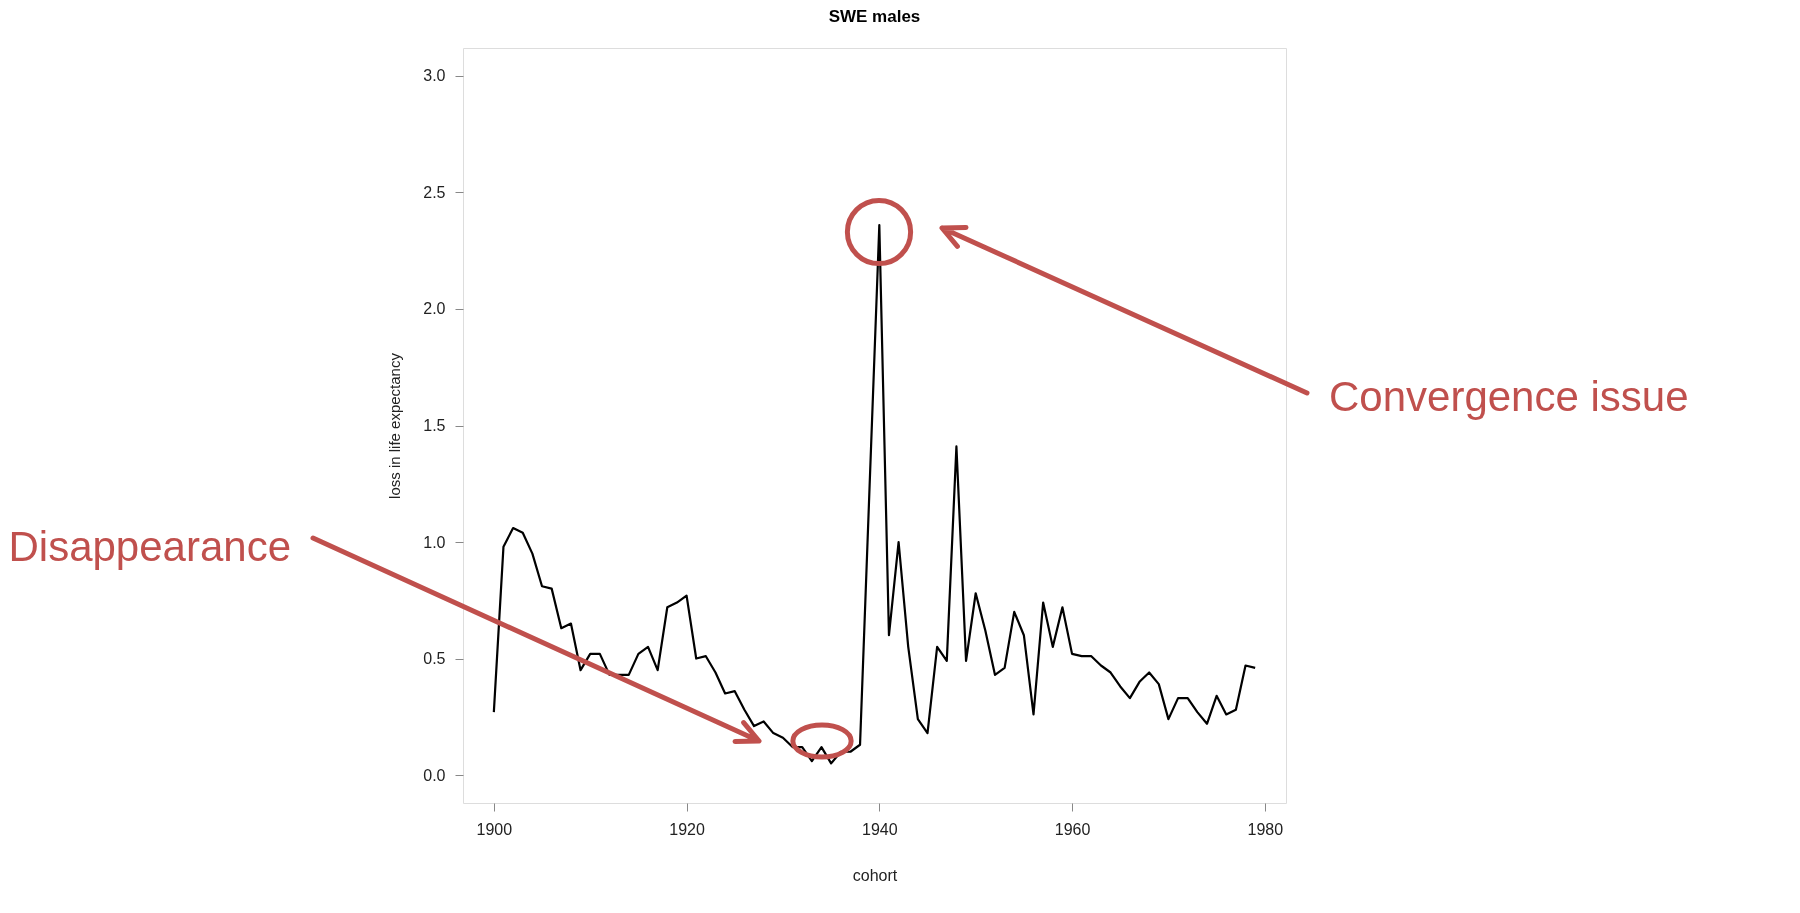  What do you see at coordinates (434, 775) in the screenshot?
I see `y-tick-label: 0.0` at bounding box center [434, 775].